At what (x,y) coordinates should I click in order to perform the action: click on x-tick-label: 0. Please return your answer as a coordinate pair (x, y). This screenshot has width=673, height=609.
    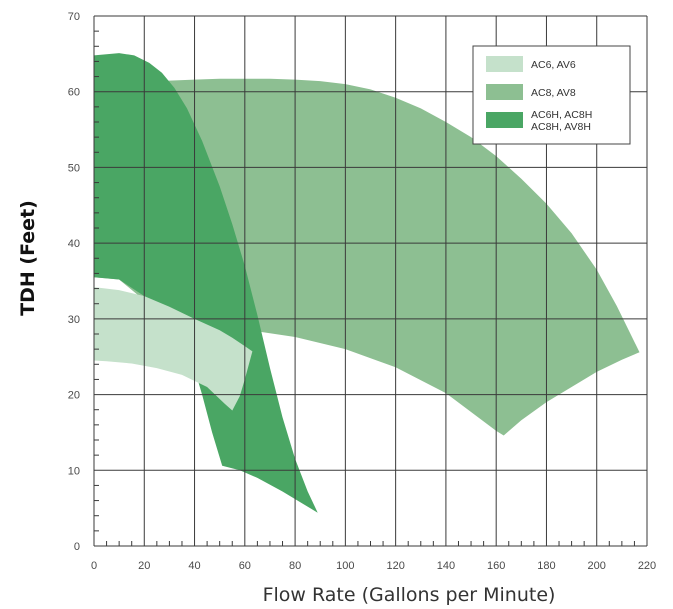
    Looking at the image, I should click on (94, 566).